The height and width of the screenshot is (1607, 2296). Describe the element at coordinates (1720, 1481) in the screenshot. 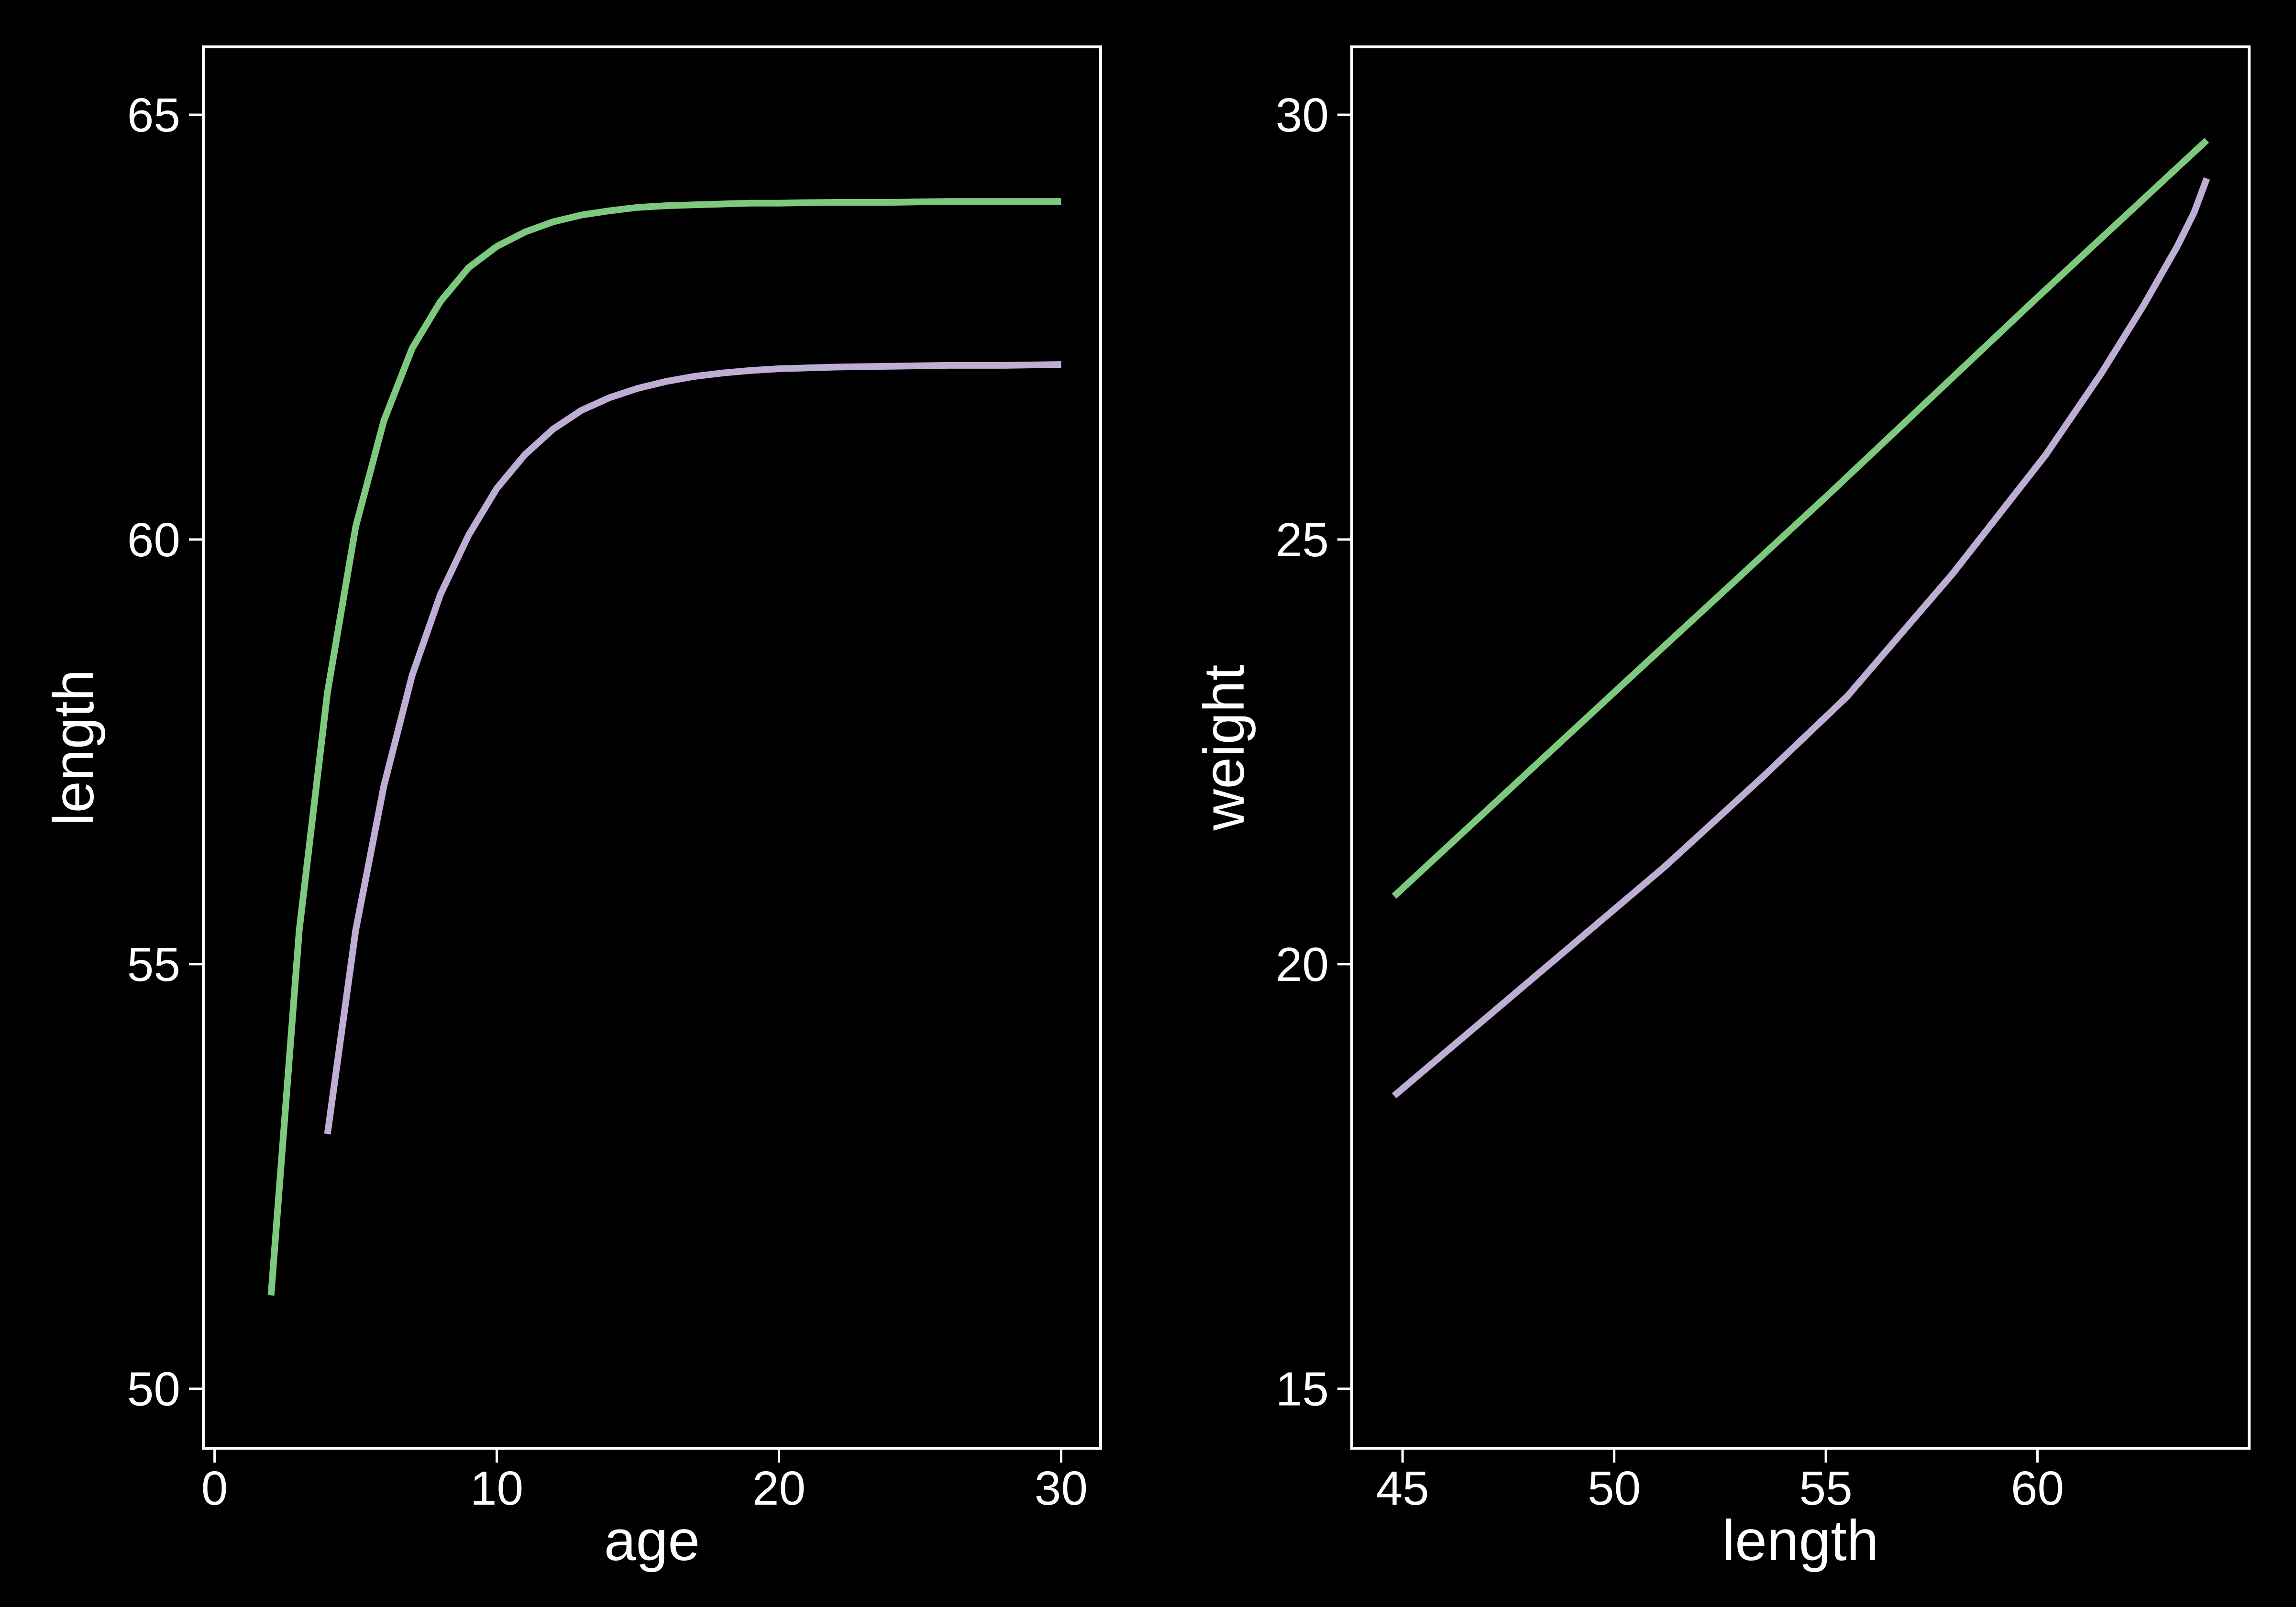

I see `x-axis-ticks: 45 50 55 60` at that location.